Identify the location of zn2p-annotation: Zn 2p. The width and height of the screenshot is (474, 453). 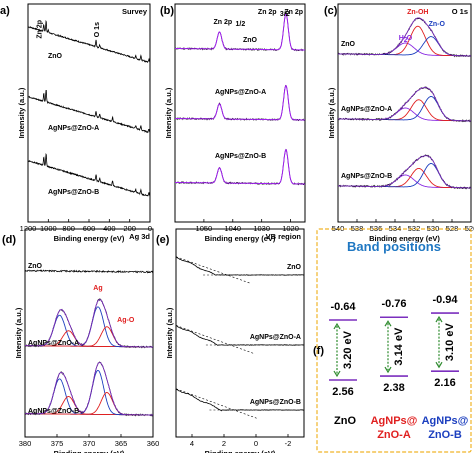
(39, 29).